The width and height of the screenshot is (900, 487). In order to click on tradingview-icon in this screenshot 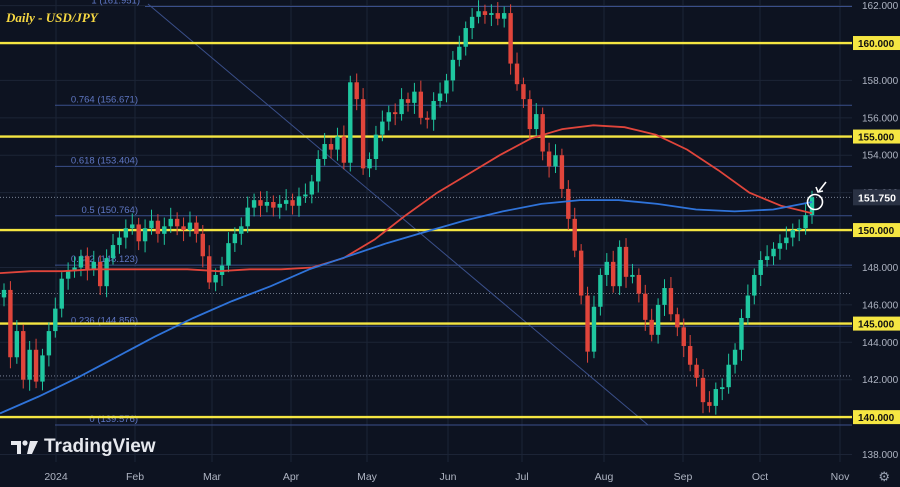, I will do `click(24, 447)`.